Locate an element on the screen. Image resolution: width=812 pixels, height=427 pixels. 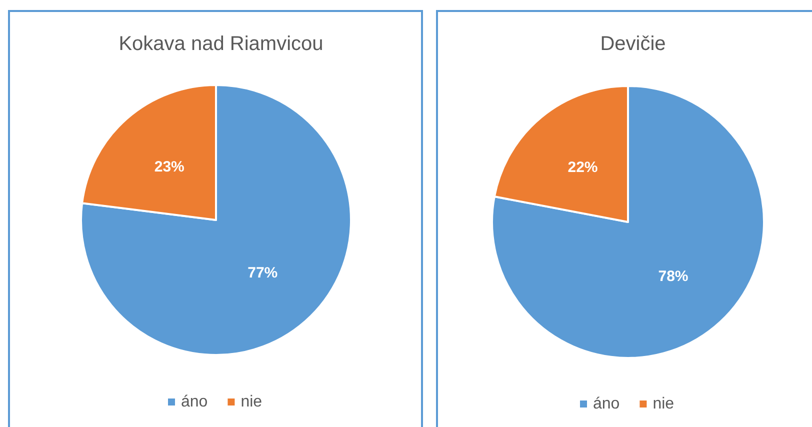
data-label: 77% is located at coordinates (263, 273).